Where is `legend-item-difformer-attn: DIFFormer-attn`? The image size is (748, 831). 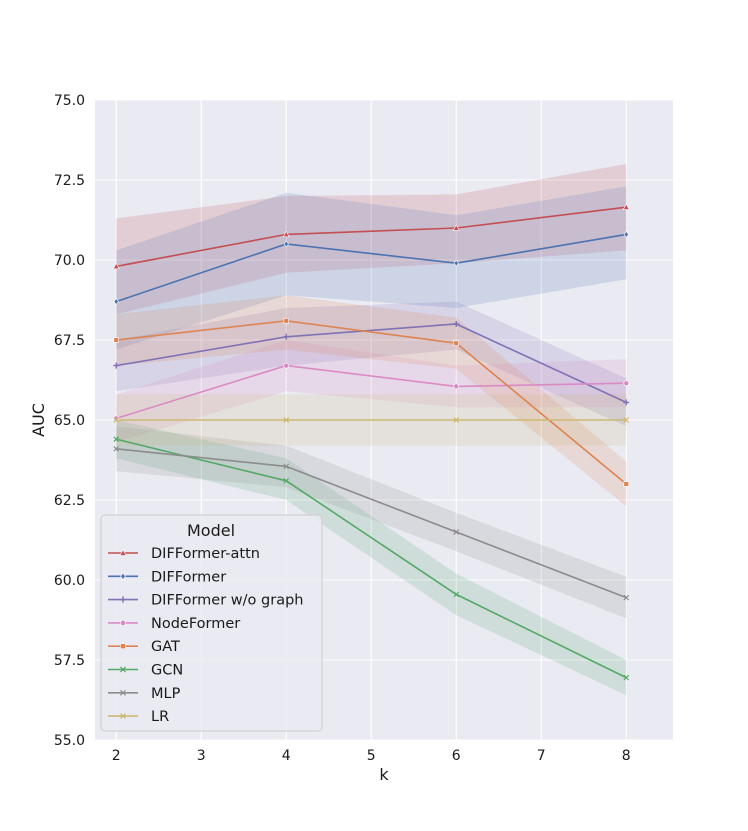 legend-item-difformer-attn: DIFFormer-attn is located at coordinates (184, 554).